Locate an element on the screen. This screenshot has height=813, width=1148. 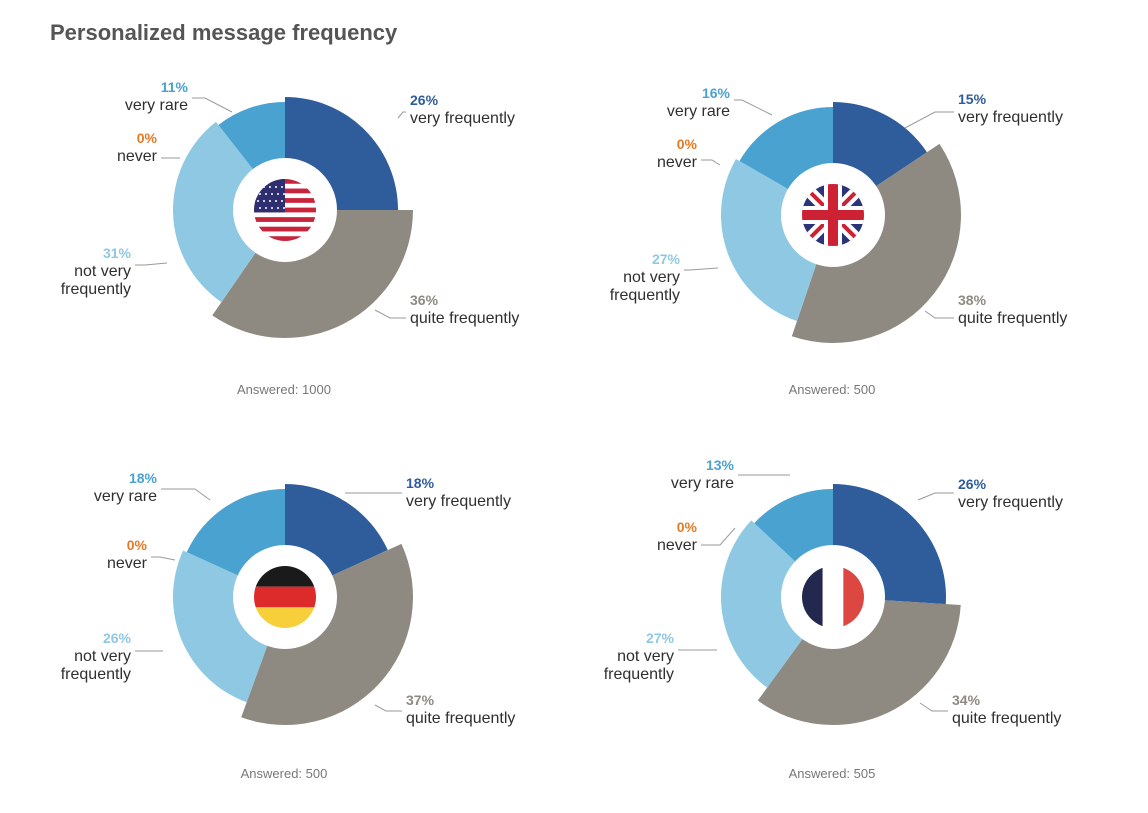
slice-percent-label: 15% is located at coordinates (972, 99).